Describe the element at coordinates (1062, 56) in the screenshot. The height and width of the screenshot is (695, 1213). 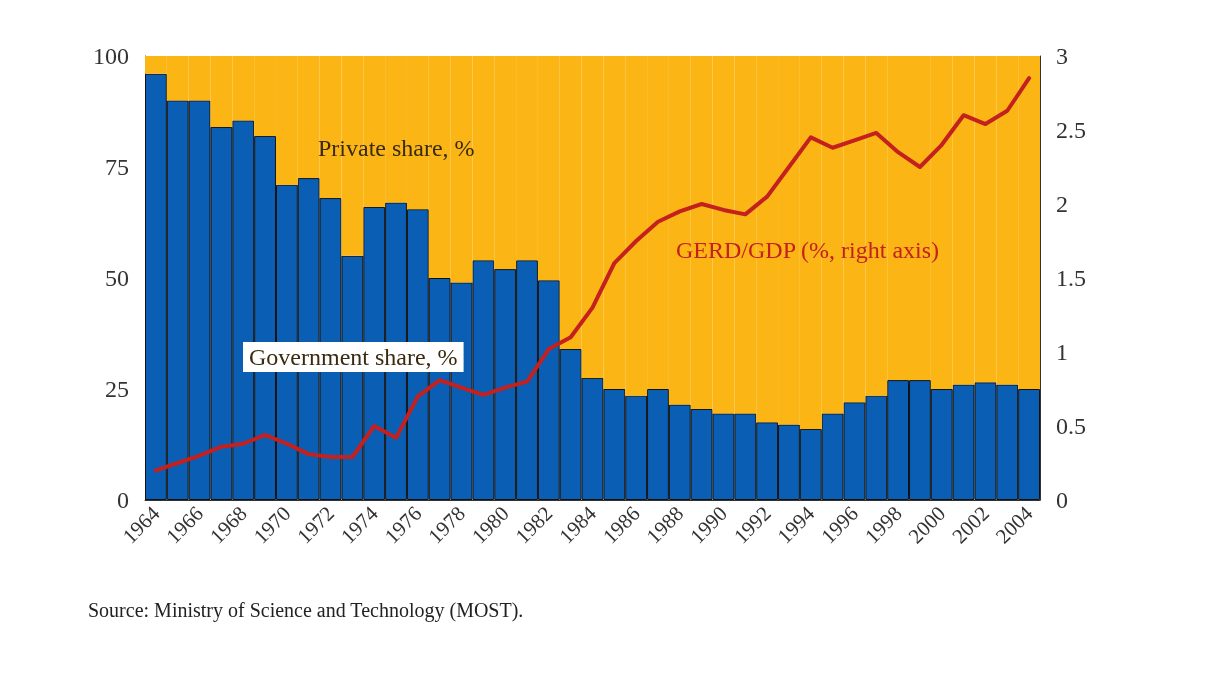
I see `y2-tick-label: 3` at that location.